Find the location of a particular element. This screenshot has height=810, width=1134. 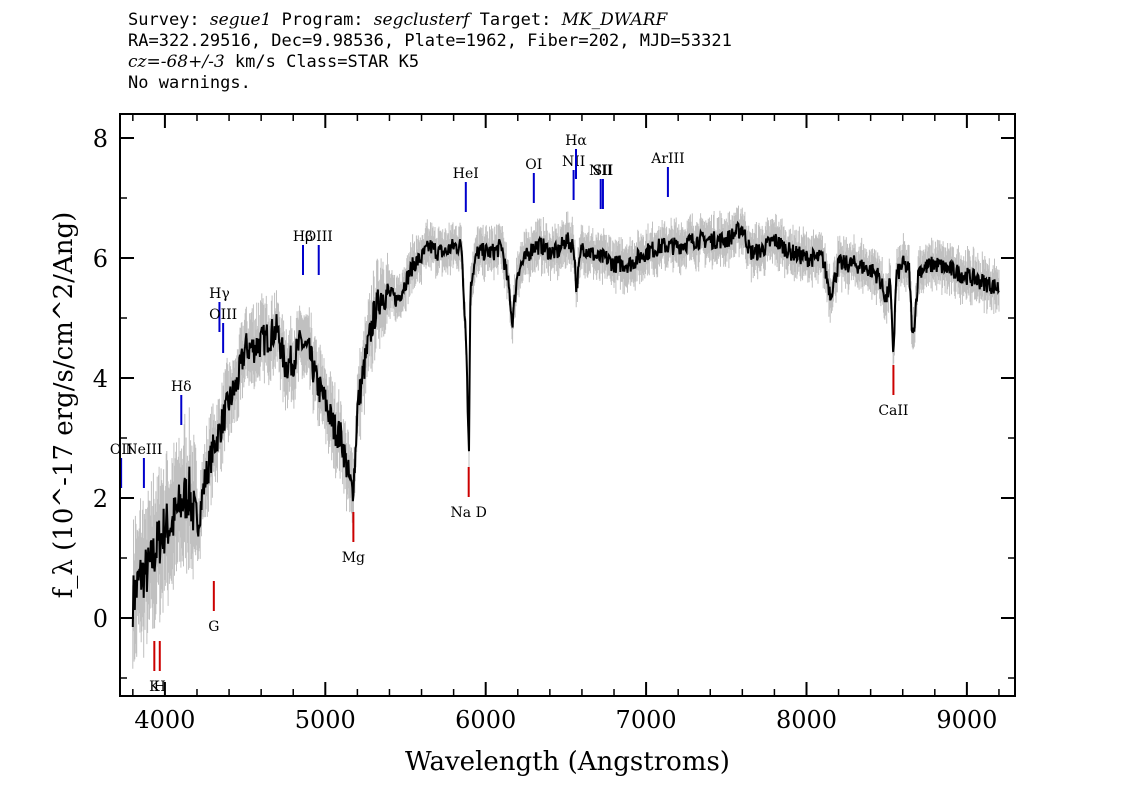

line-label: HeI is located at coordinates (466, 174).